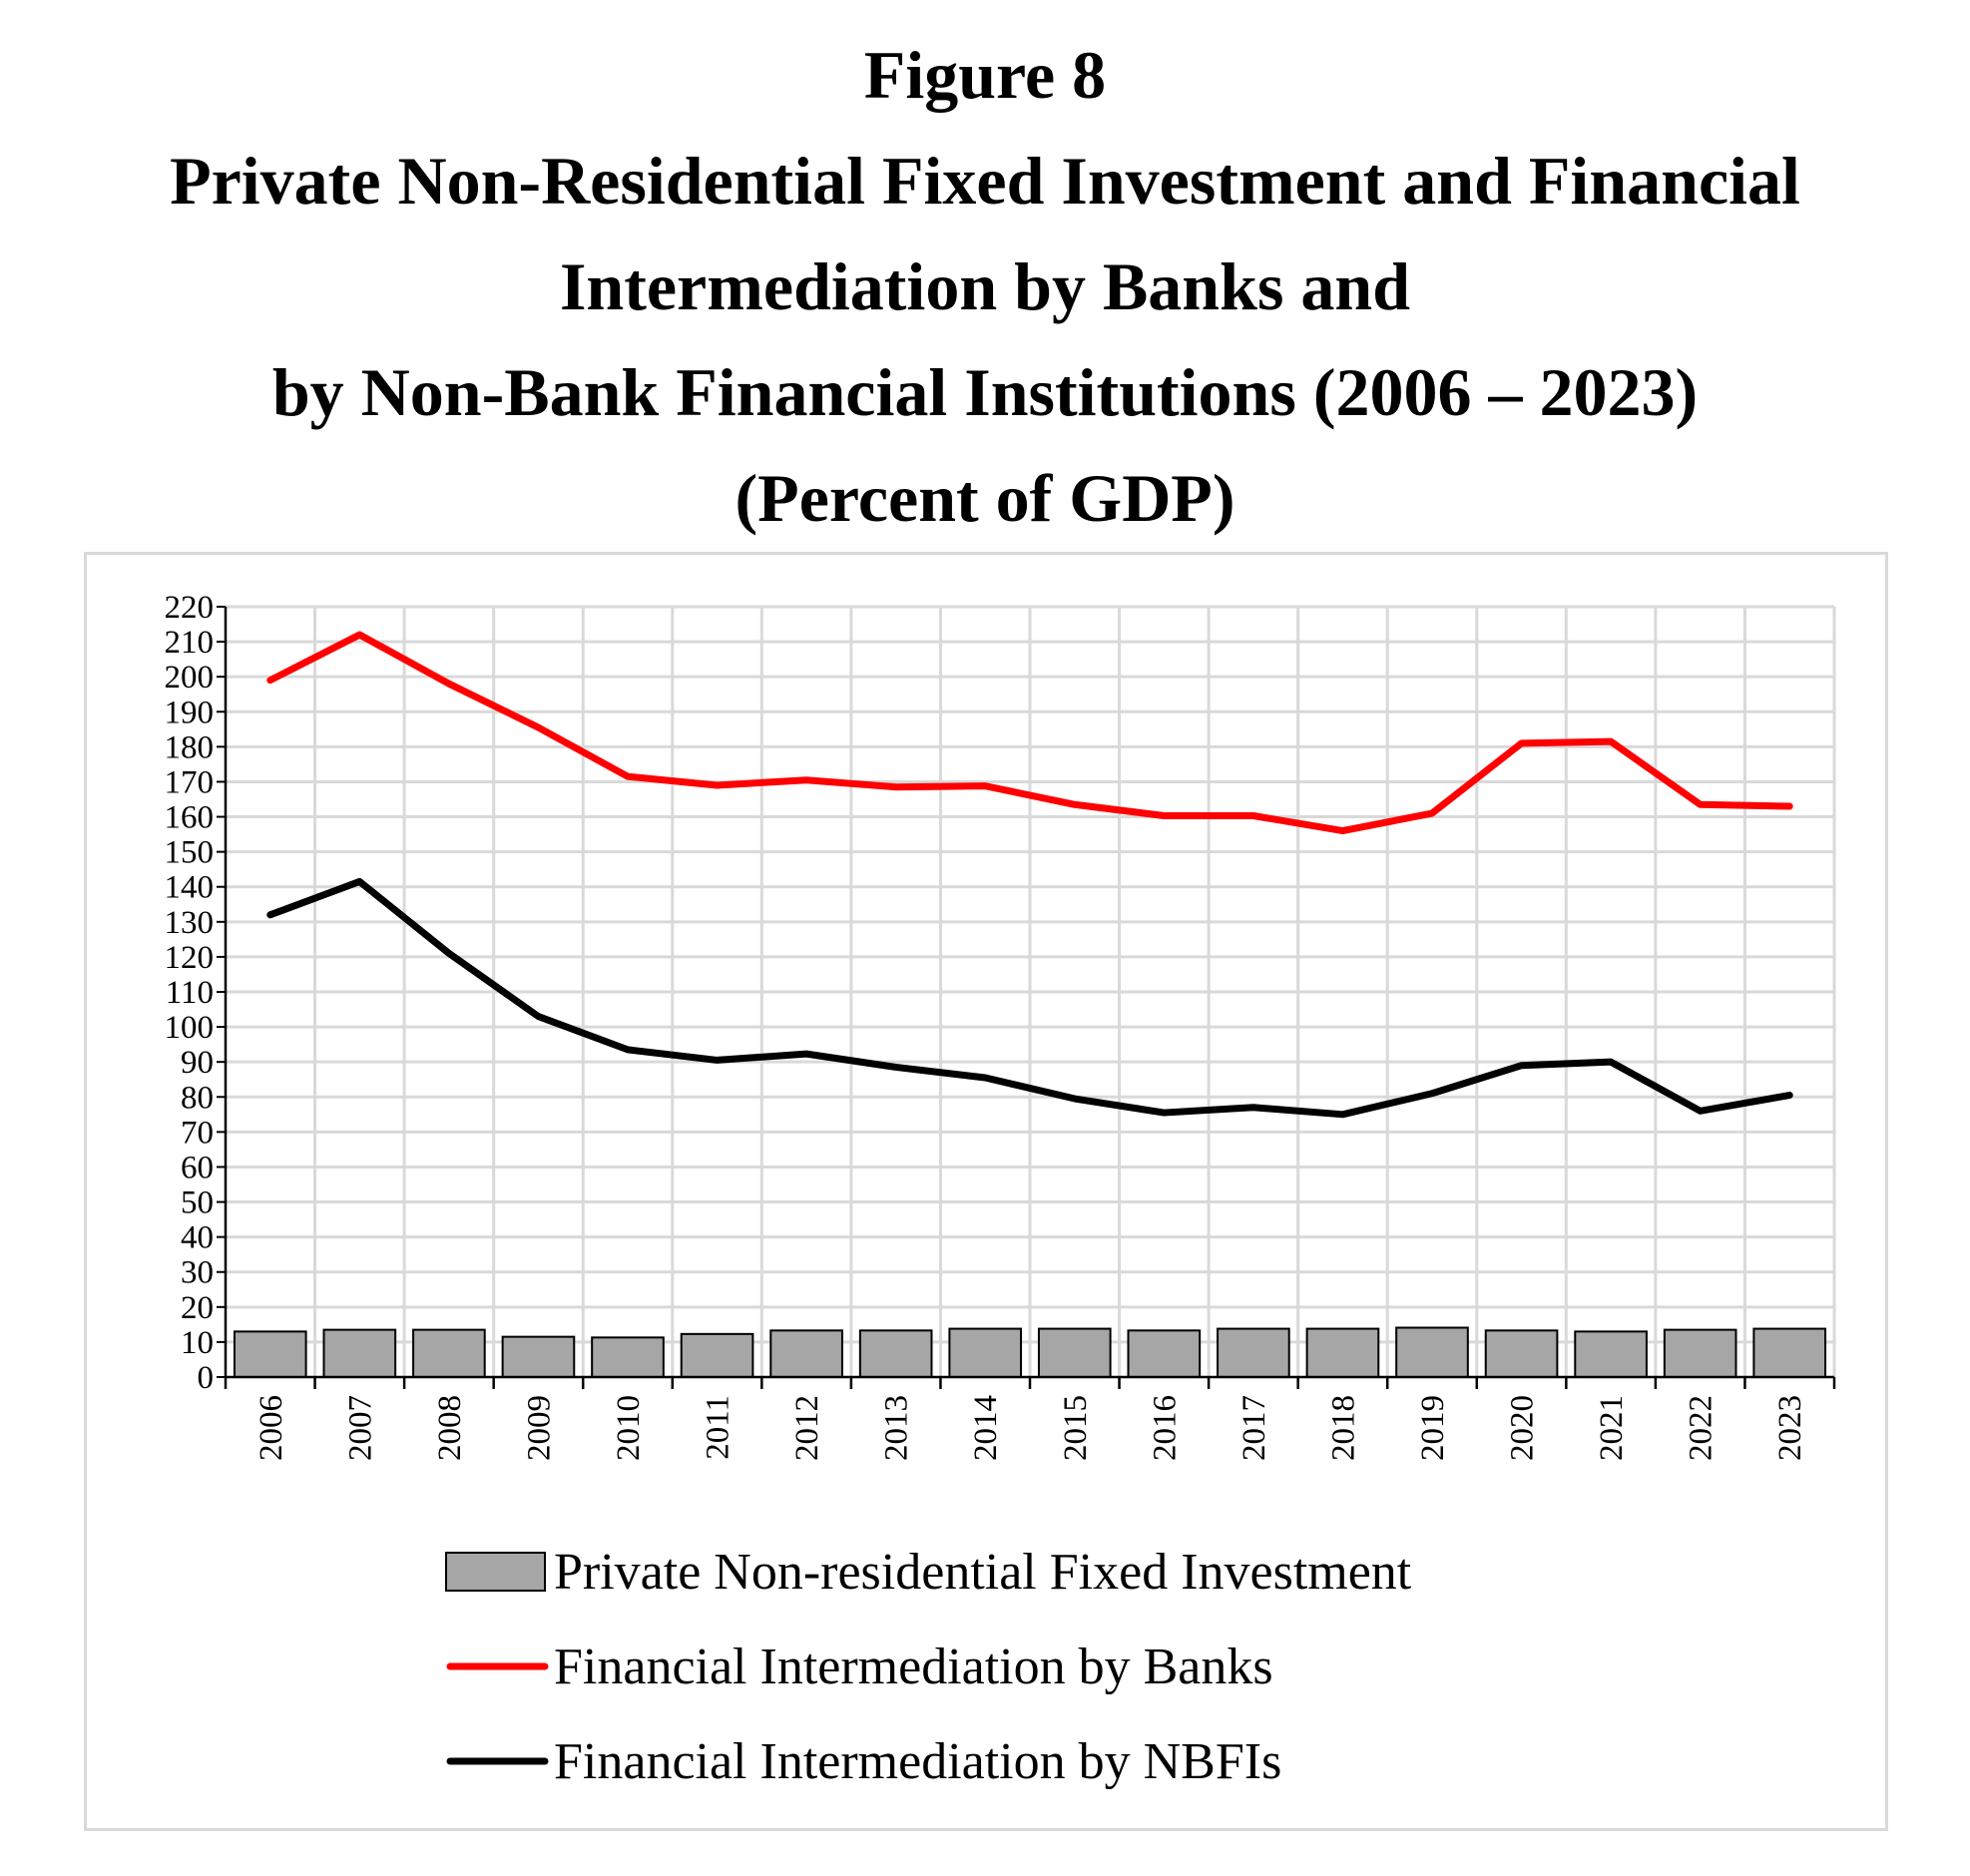 This screenshot has width=1970, height=1876. What do you see at coordinates (190, 608) in the screenshot?
I see `y-tick-label: 220` at bounding box center [190, 608].